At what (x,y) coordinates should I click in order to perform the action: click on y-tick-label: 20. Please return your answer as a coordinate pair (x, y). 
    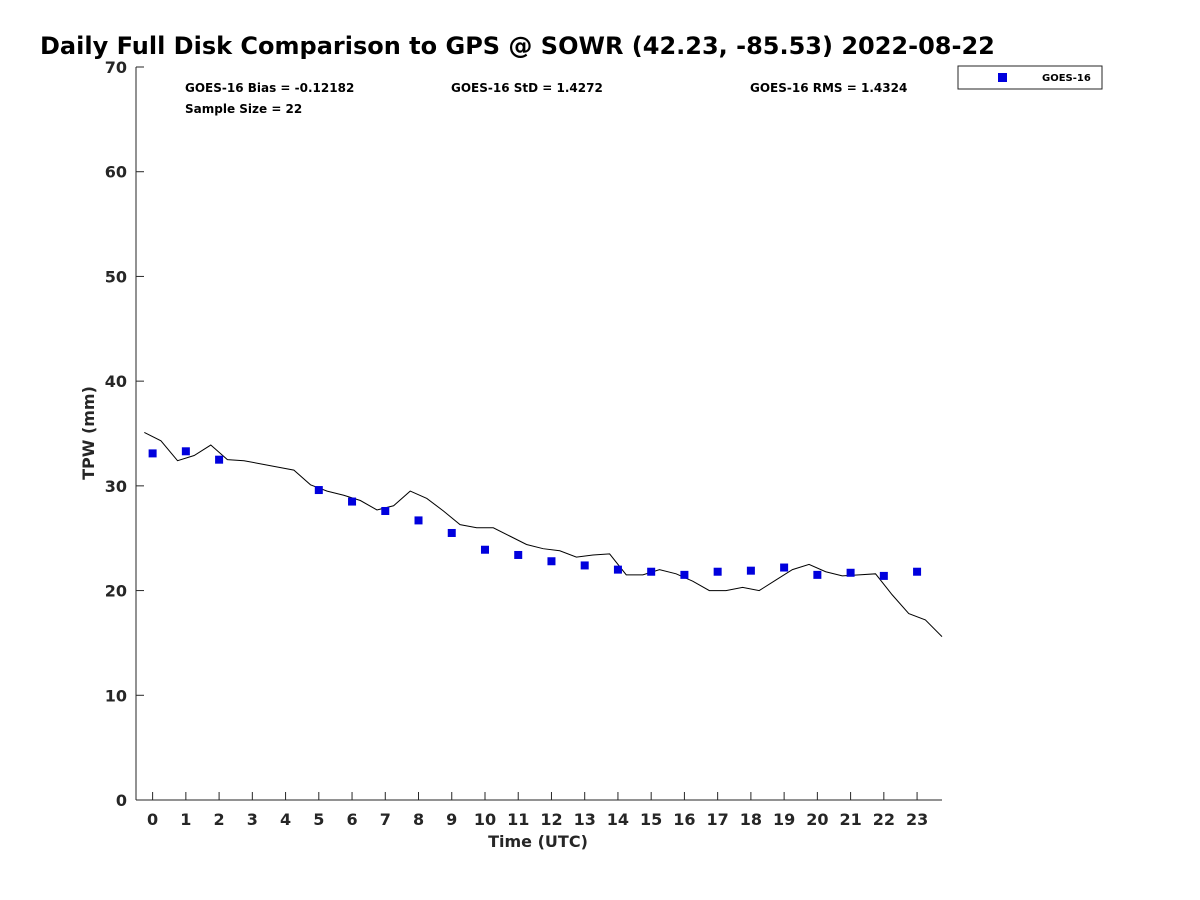
    Looking at the image, I should click on (116, 591).